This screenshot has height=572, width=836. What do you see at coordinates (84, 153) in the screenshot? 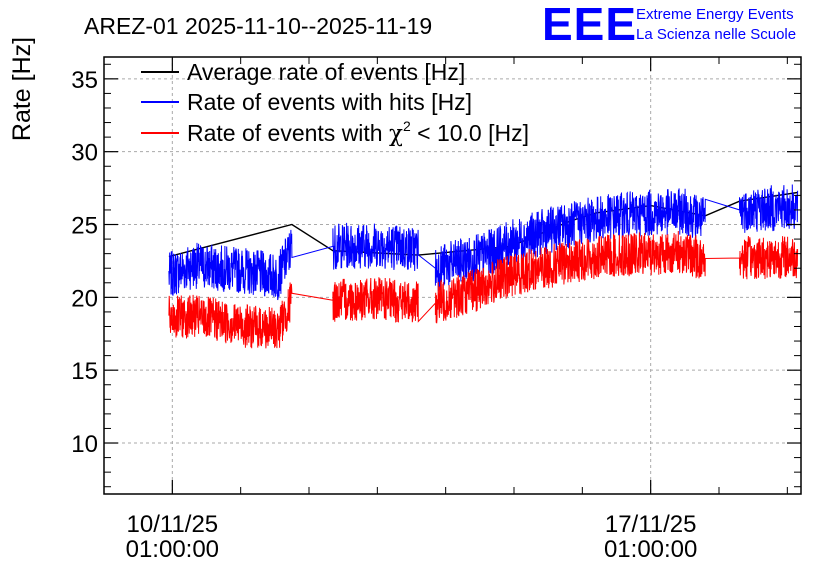
I see `y-tick-label: 30` at bounding box center [84, 153].